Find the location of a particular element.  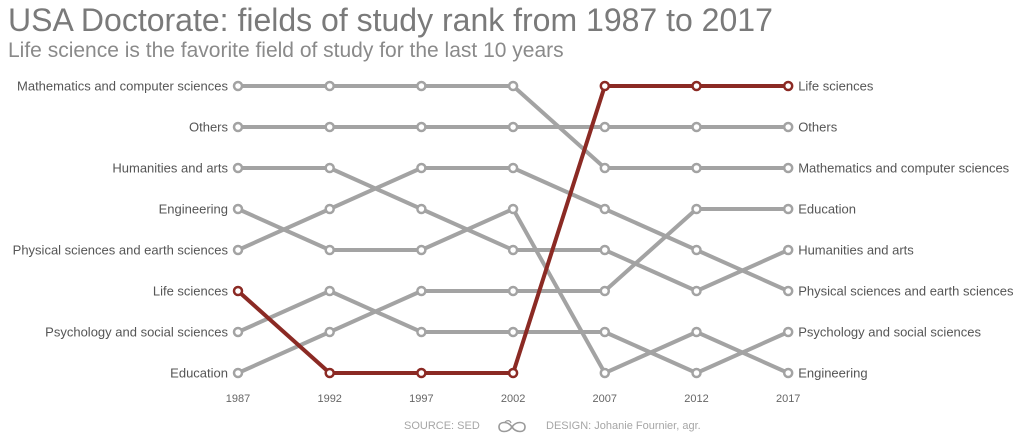

point-mathematics-and-computer-sciences-2007 is located at coordinates (605, 168).